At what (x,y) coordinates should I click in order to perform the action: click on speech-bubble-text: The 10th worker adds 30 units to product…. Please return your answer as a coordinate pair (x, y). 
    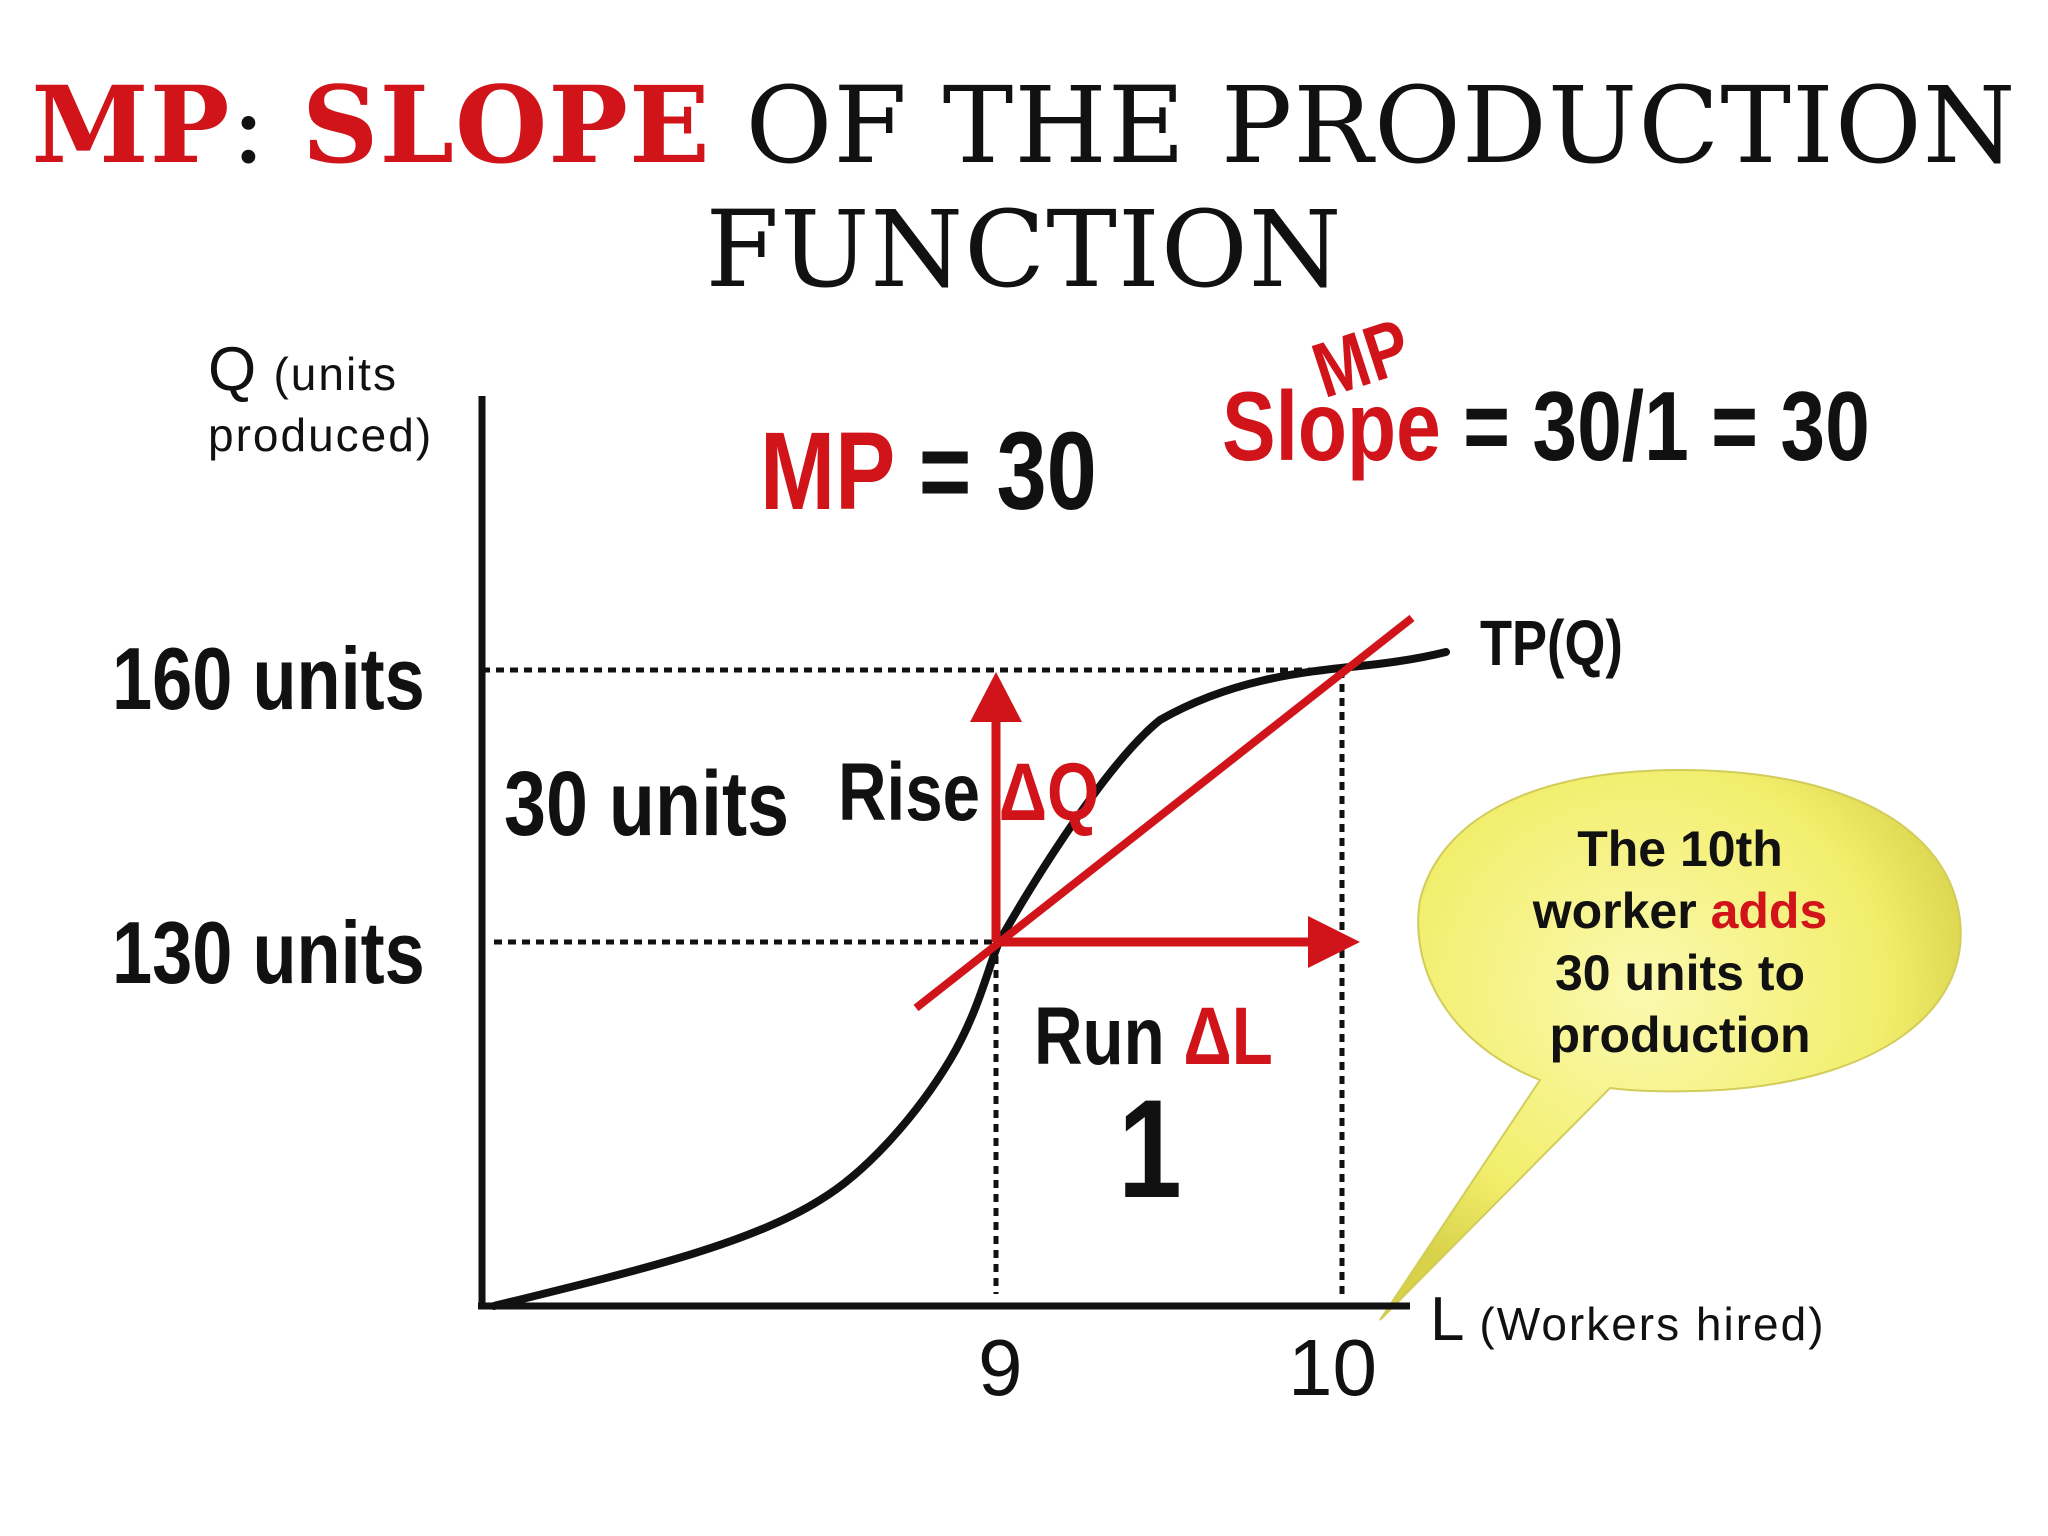
    Looking at the image, I should click on (1680, 942).